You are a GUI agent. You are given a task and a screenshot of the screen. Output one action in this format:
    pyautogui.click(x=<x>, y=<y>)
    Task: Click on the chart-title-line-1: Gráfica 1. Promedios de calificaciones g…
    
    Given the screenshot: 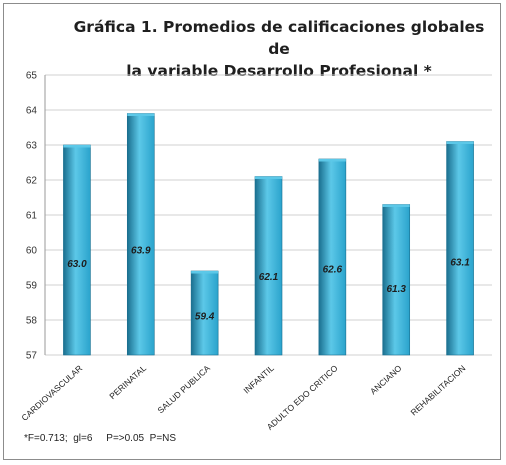 What is the action you would take?
    pyautogui.click(x=279, y=38)
    